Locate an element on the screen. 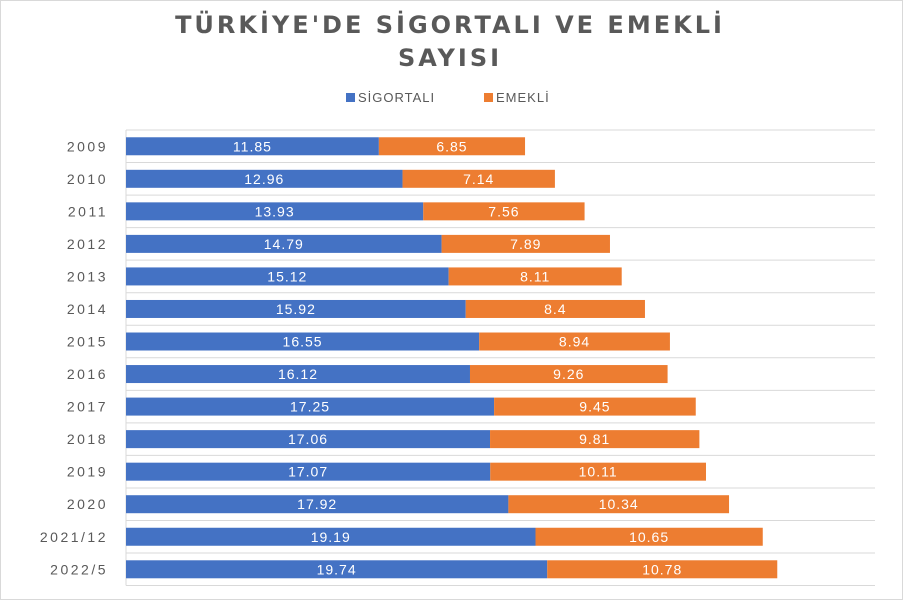 This screenshot has height=600, width=903. legend-label-0: SİGORTALI is located at coordinates (396, 97).